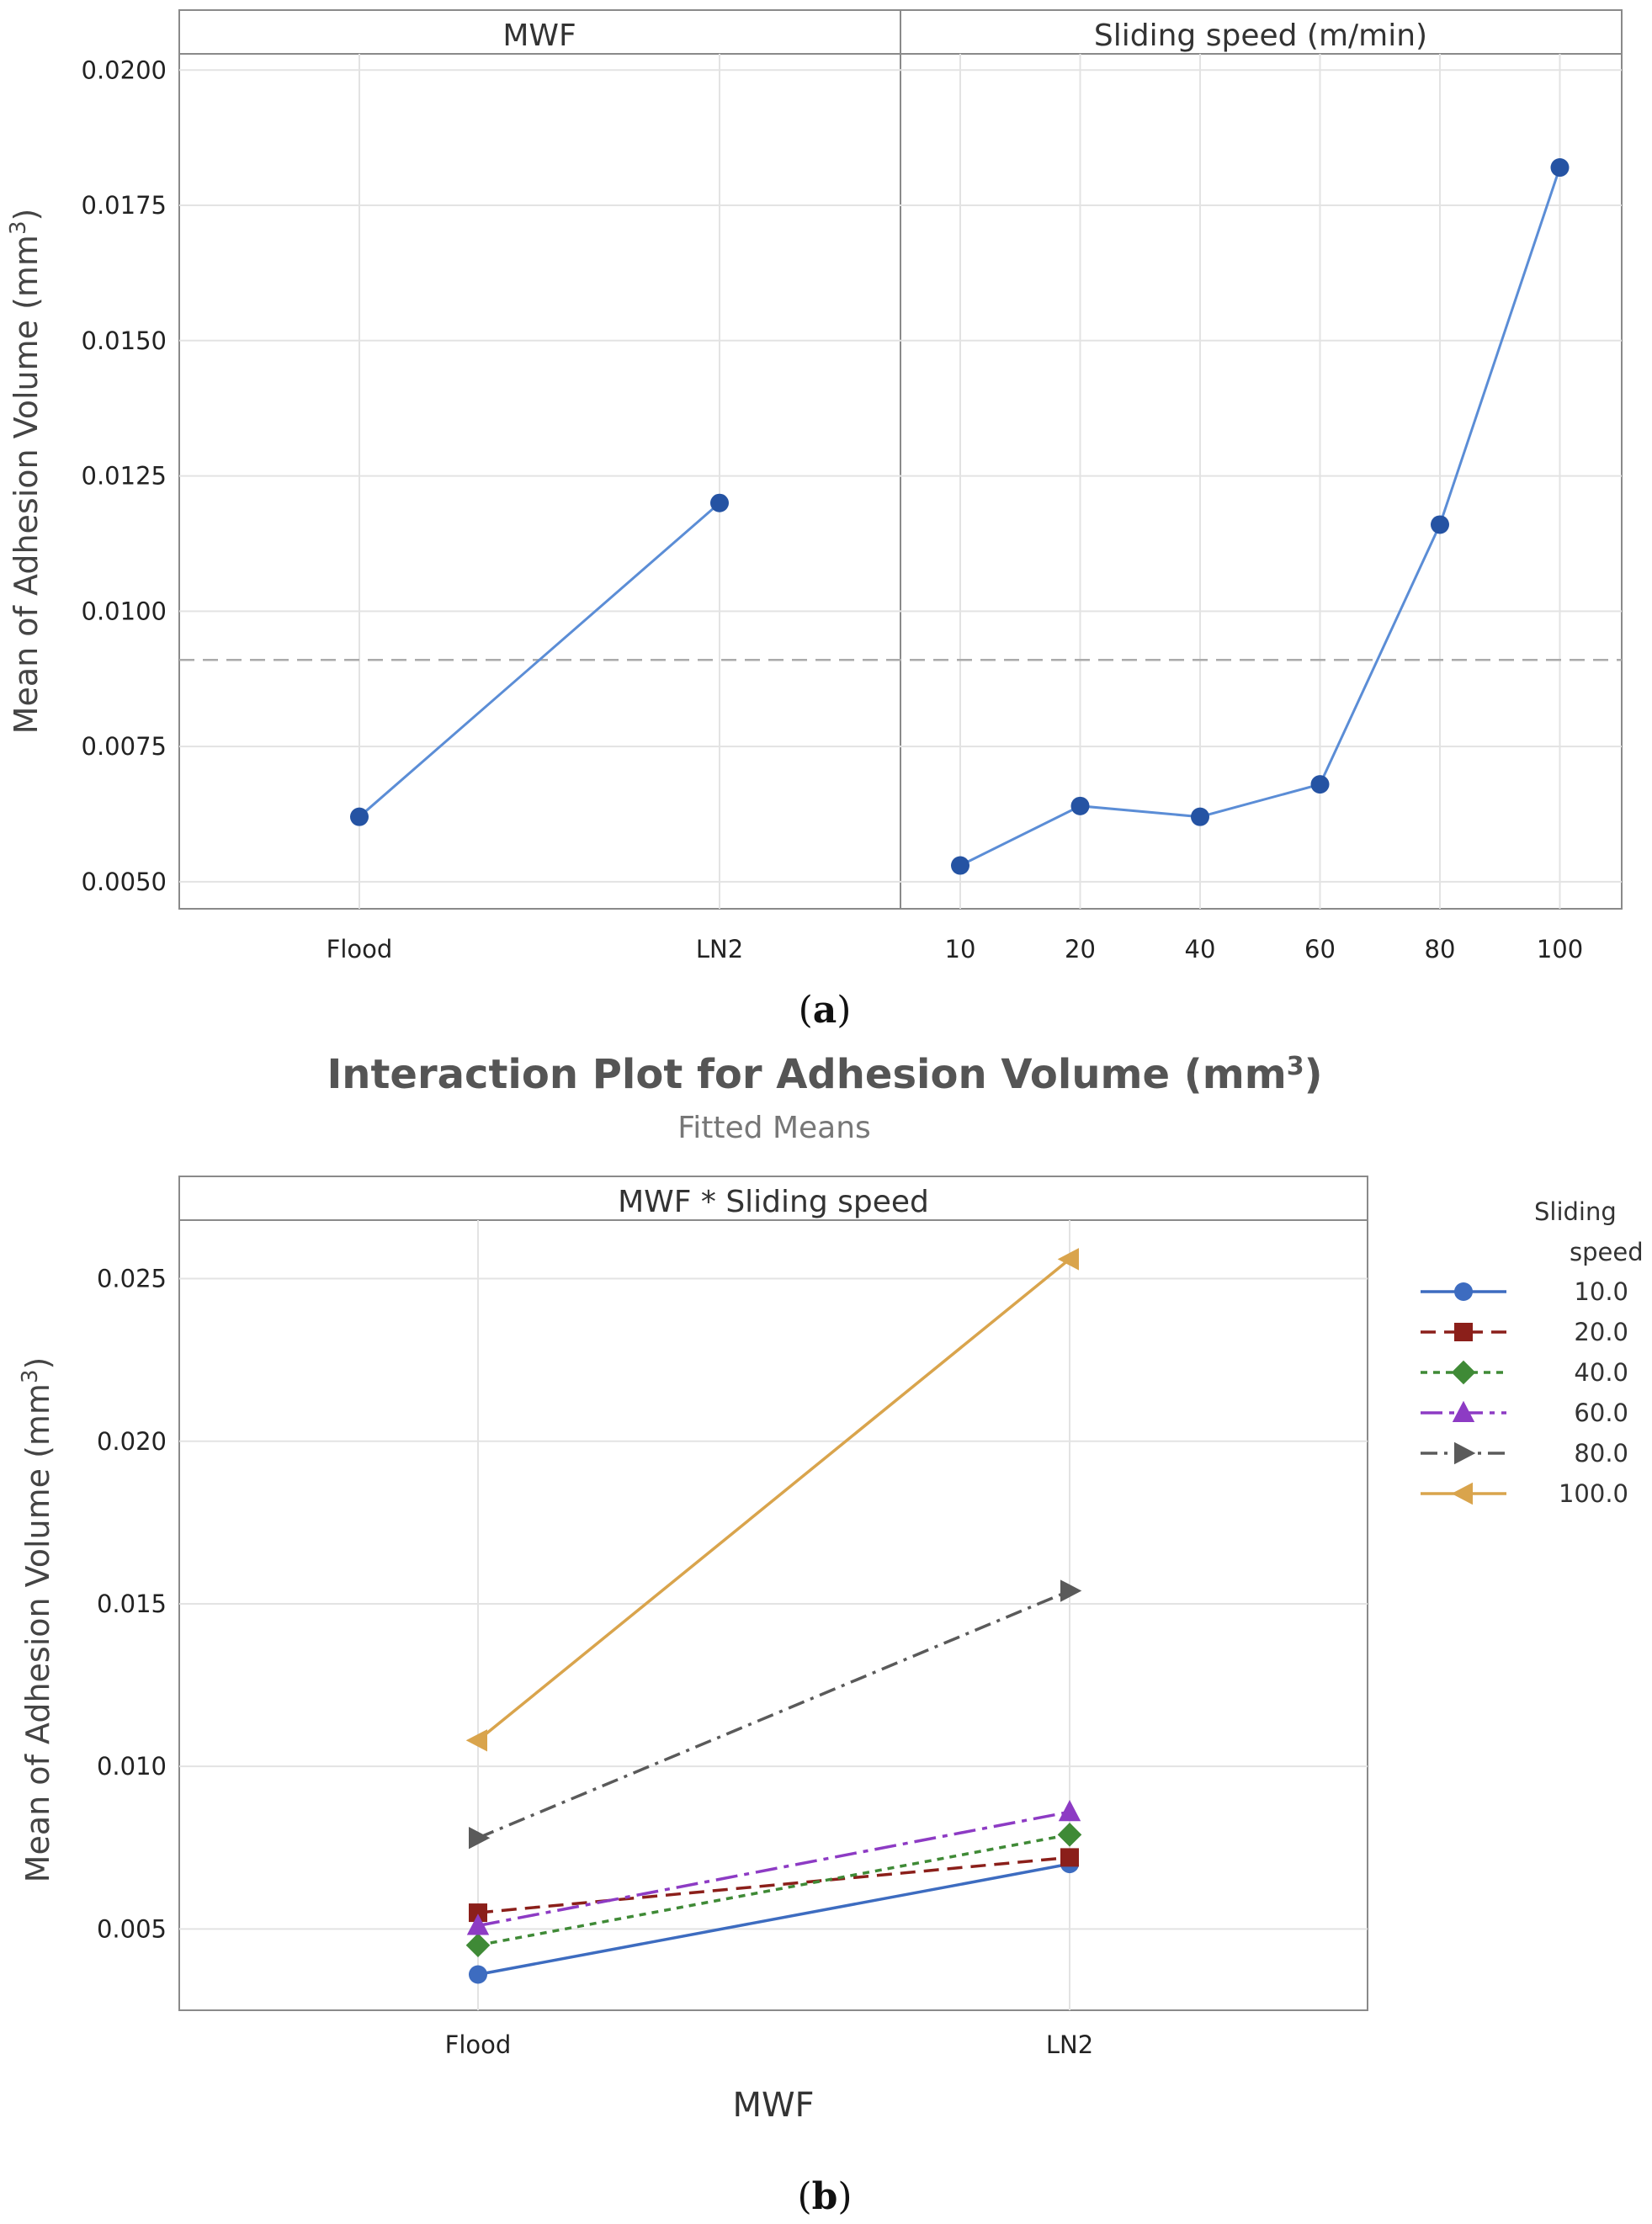 Image resolution: width=1652 pixels, height=2224 pixels. What do you see at coordinates (25, 472) in the screenshot?
I see `chart-a-y-axis-label: Mean of Adhesion Volume (mm3)` at bounding box center [25, 472].